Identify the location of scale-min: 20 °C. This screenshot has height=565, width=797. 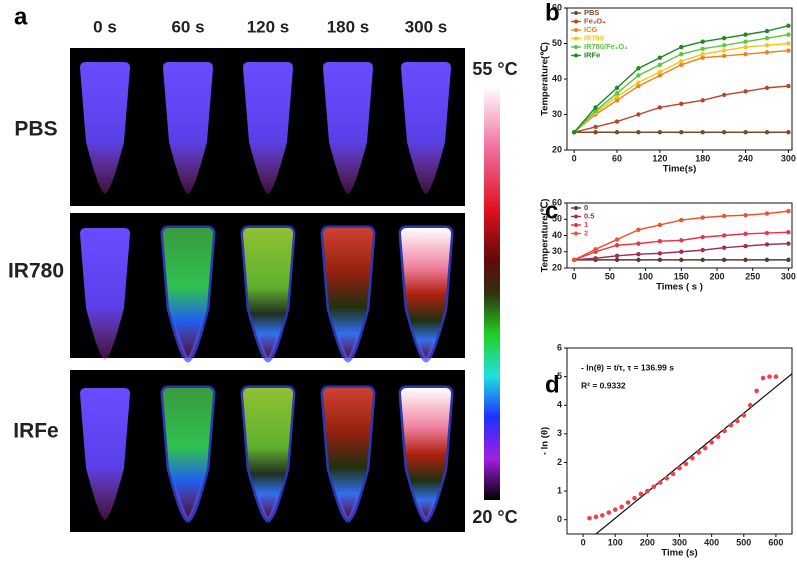
(494, 517).